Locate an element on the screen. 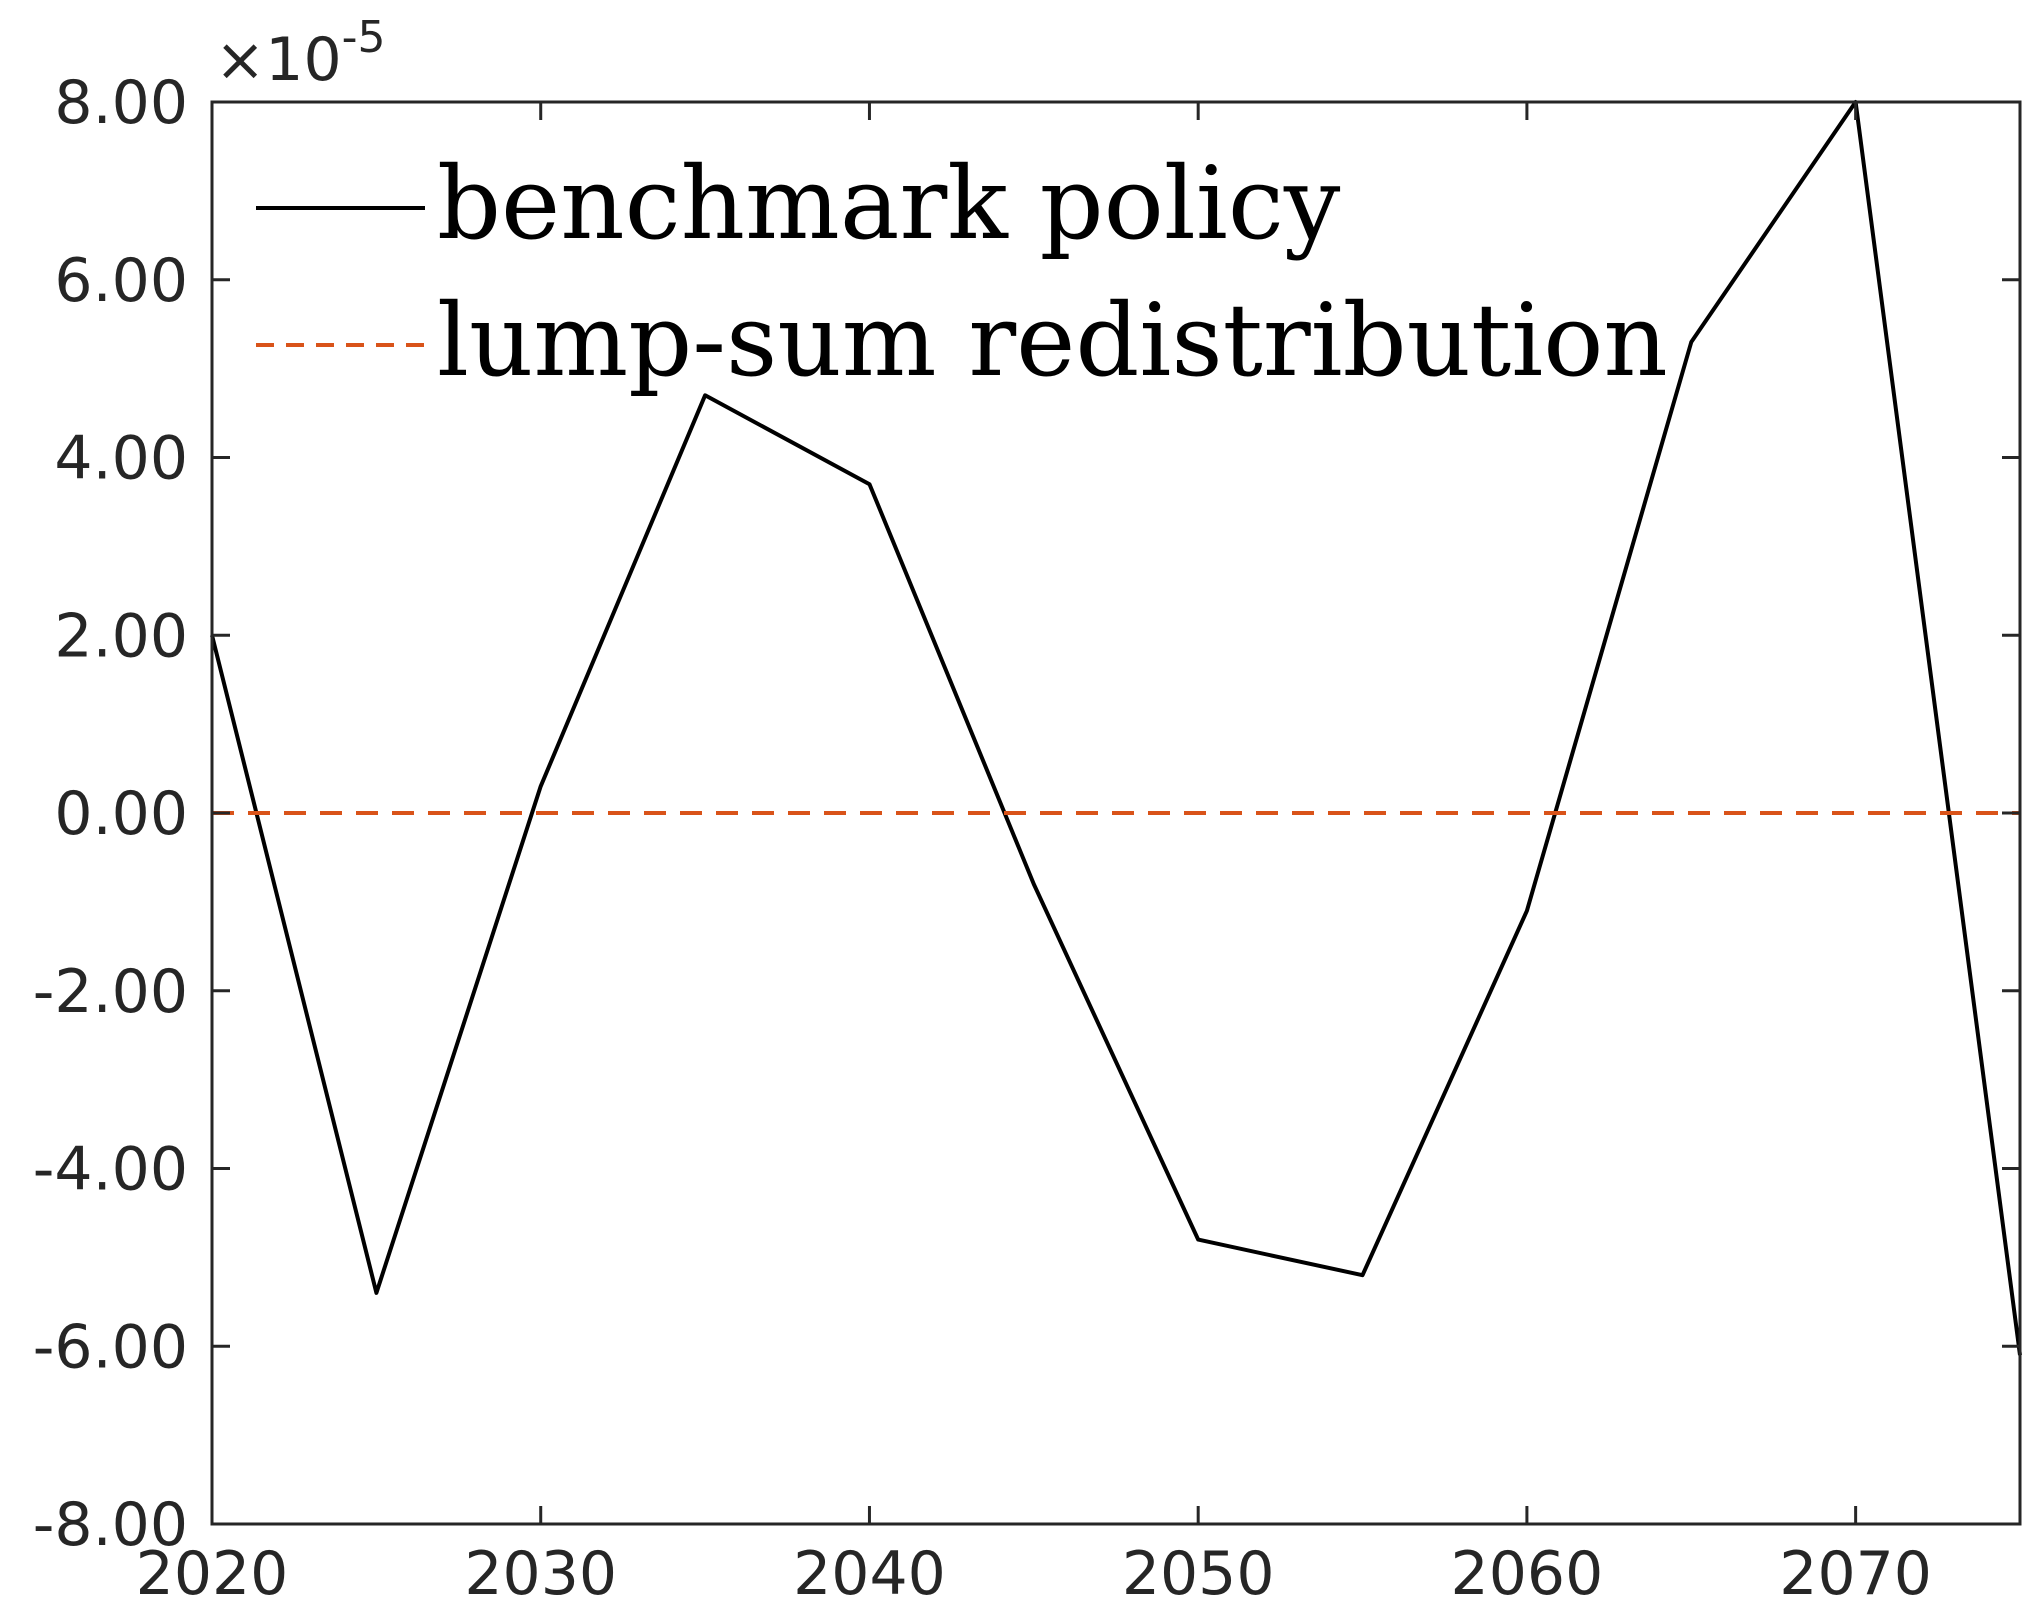 The image size is (2025, 1622). y-exponent-label: ×10⁻⁵ is located at coordinates (300, 53).